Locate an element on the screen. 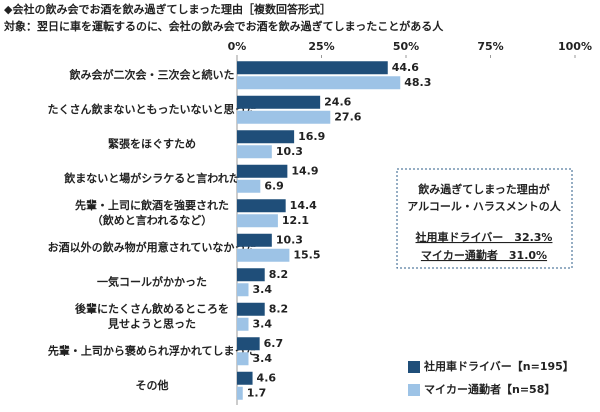 This screenshot has width=600, height=412. value-label: 24.6 is located at coordinates (337, 101).